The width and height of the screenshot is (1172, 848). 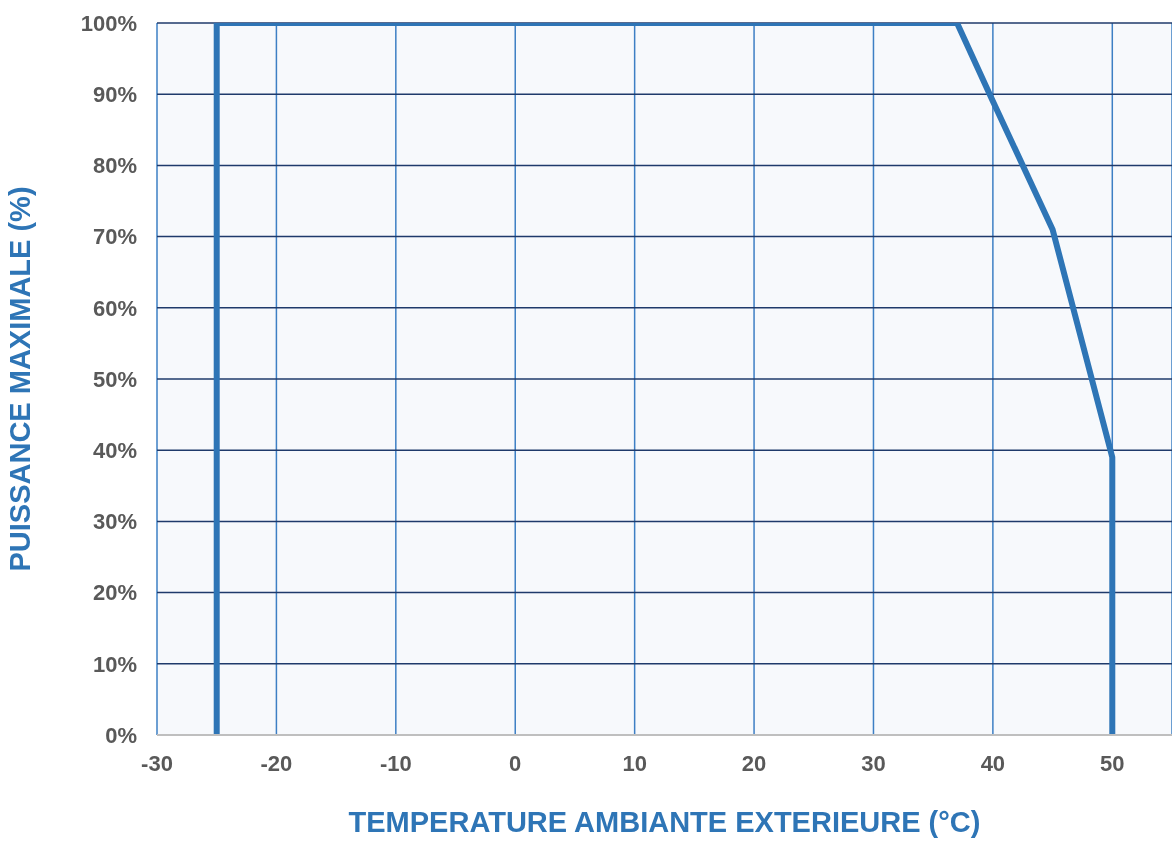 What do you see at coordinates (515, 763) in the screenshot?
I see `x-tick-label: 0` at bounding box center [515, 763].